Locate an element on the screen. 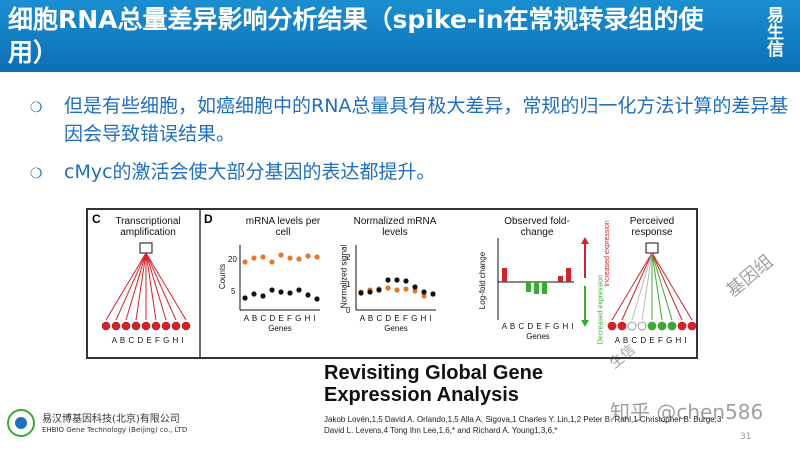 The height and width of the screenshot is (450, 800). mrna-tick: 5 is located at coordinates (233, 291).